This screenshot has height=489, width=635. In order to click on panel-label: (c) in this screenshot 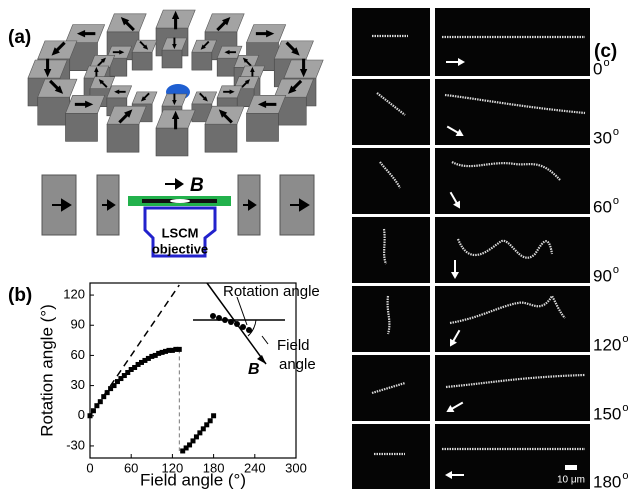, I will do `click(605, 51)`.